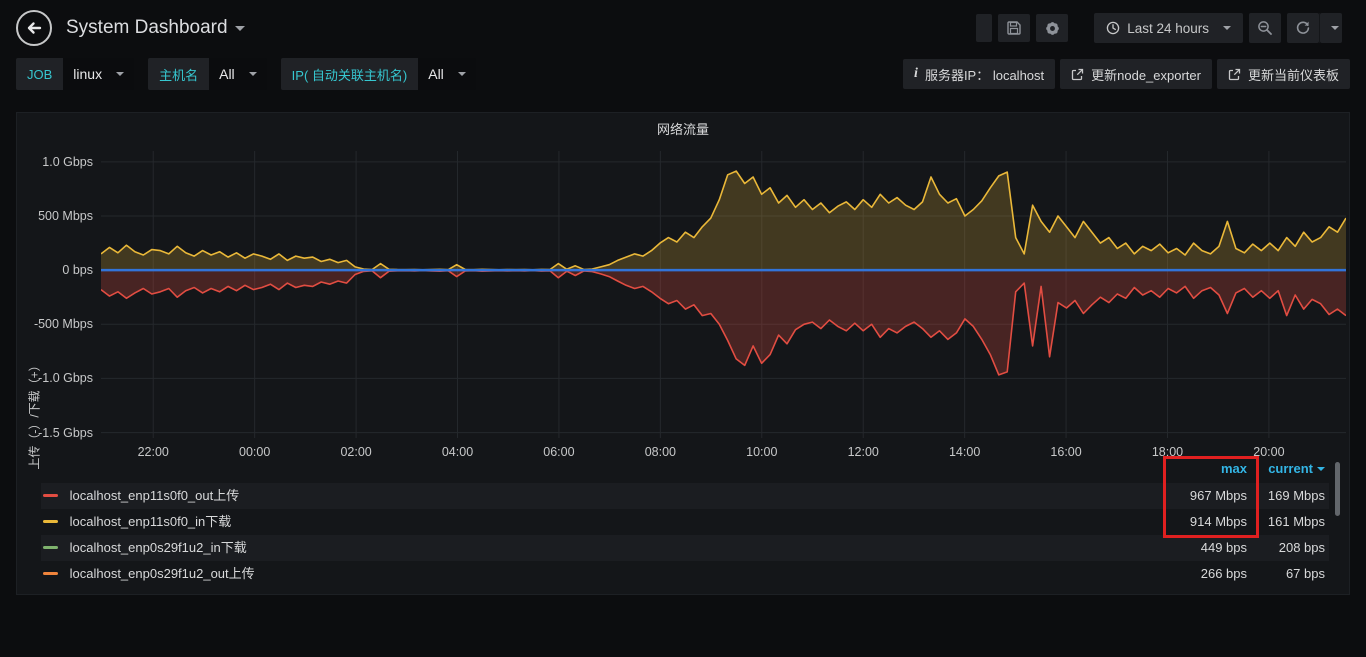 The height and width of the screenshot is (657, 1366). Describe the element at coordinates (1218, 521) in the screenshot. I see `legend-max-value: 914 Mbps` at that location.